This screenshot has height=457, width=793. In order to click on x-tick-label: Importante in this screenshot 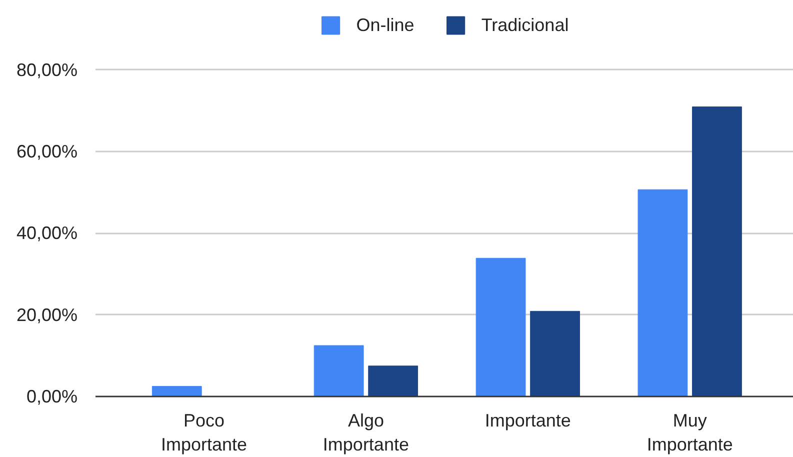, I will do `click(527, 420)`.